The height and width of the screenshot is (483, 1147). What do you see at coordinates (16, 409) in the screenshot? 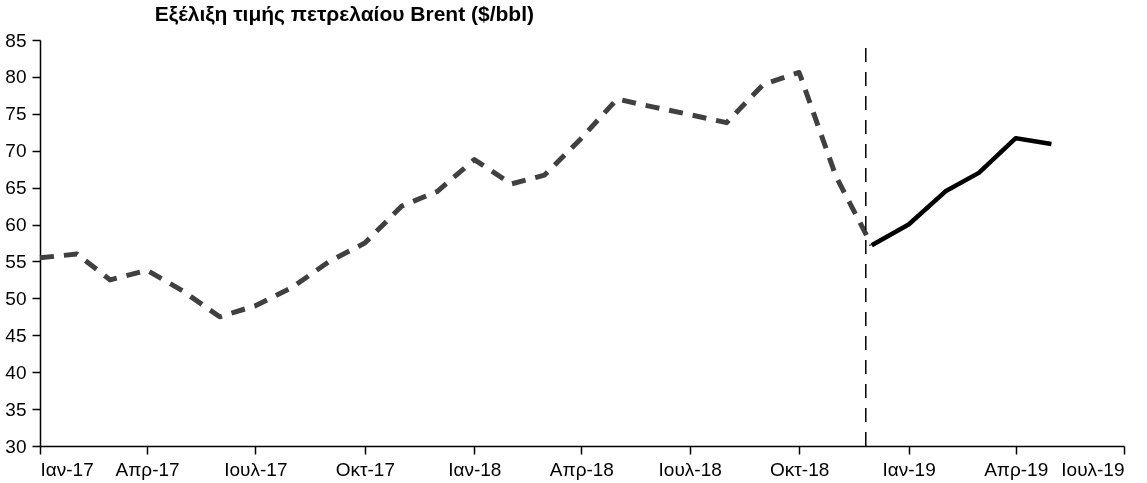
I see `y-tick-label: 35` at bounding box center [16, 409].